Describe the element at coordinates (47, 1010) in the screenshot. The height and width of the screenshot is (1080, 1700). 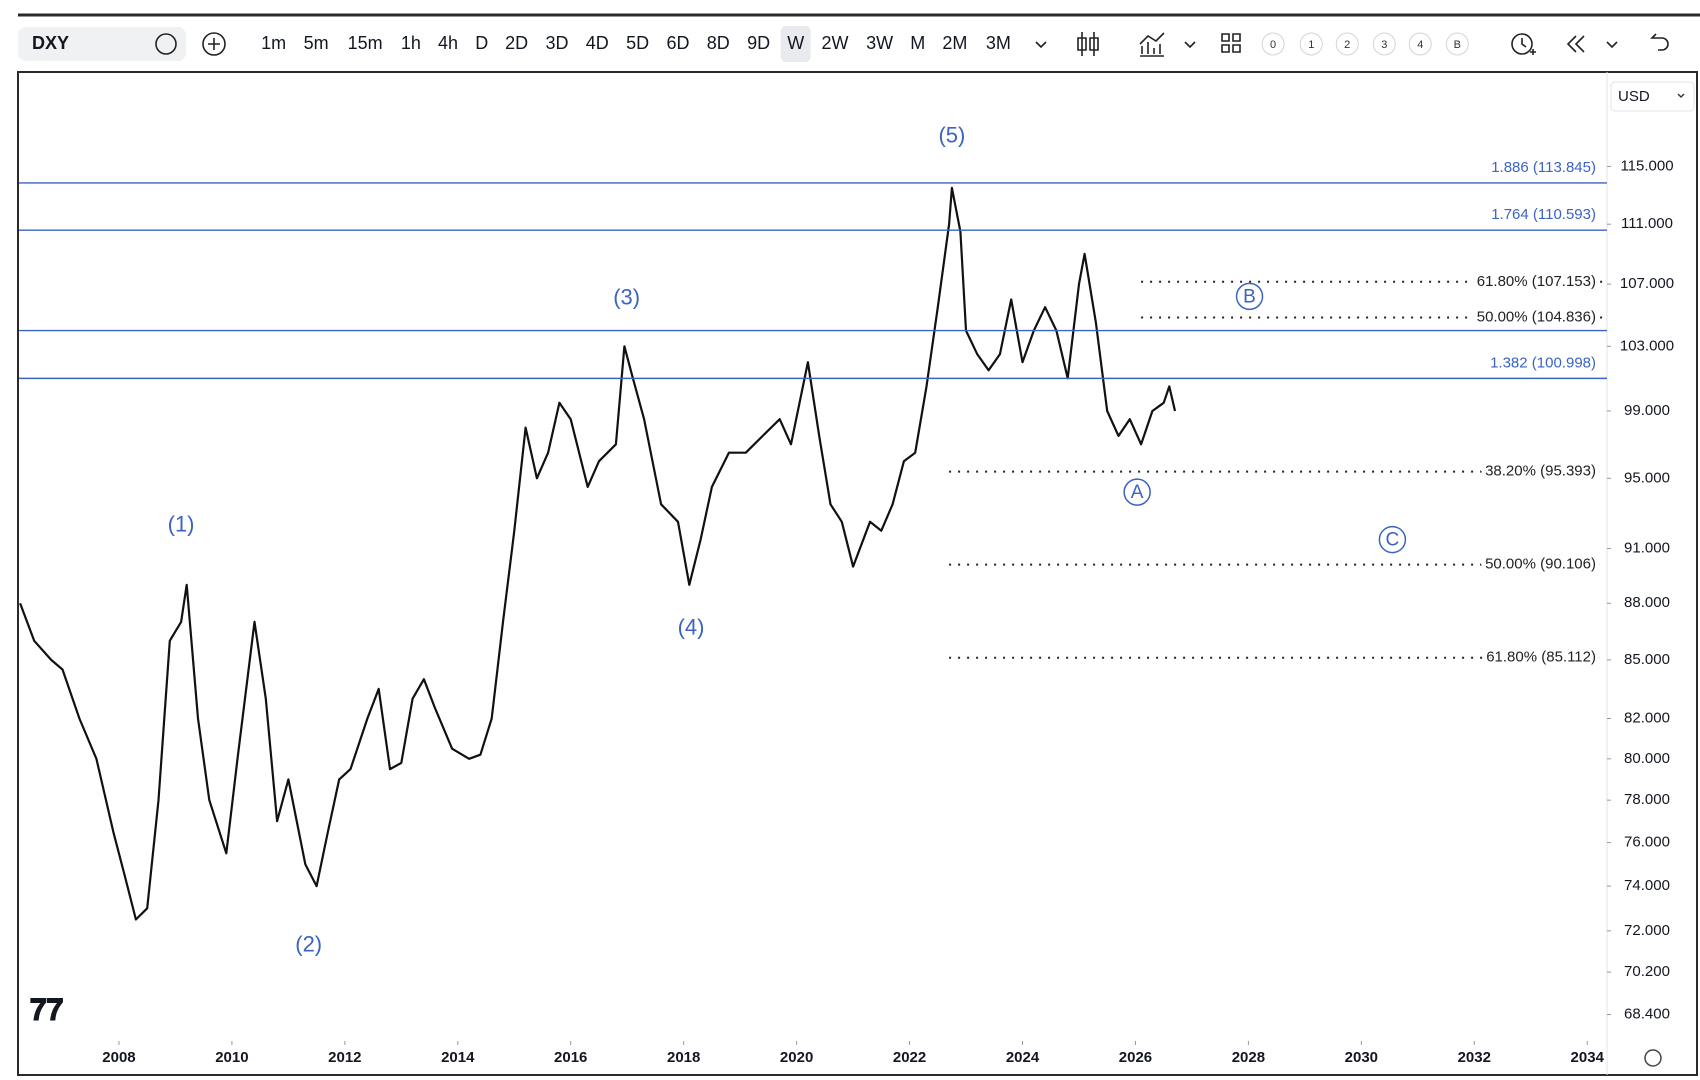
I see `tradingview-logo: 𝟕𝟕` at that location.